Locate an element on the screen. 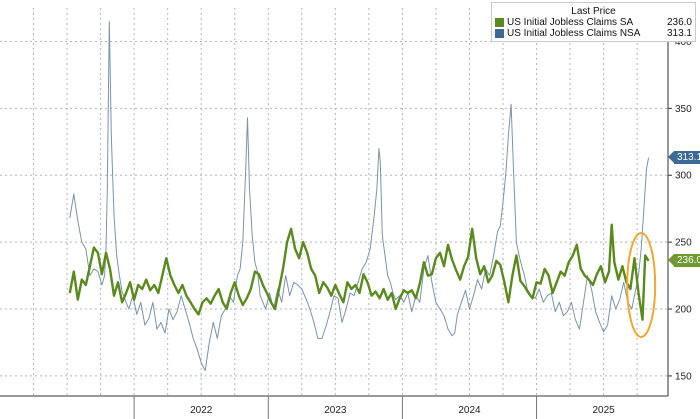 The width and height of the screenshot is (700, 419). annotation-layer is located at coordinates (641, 284).